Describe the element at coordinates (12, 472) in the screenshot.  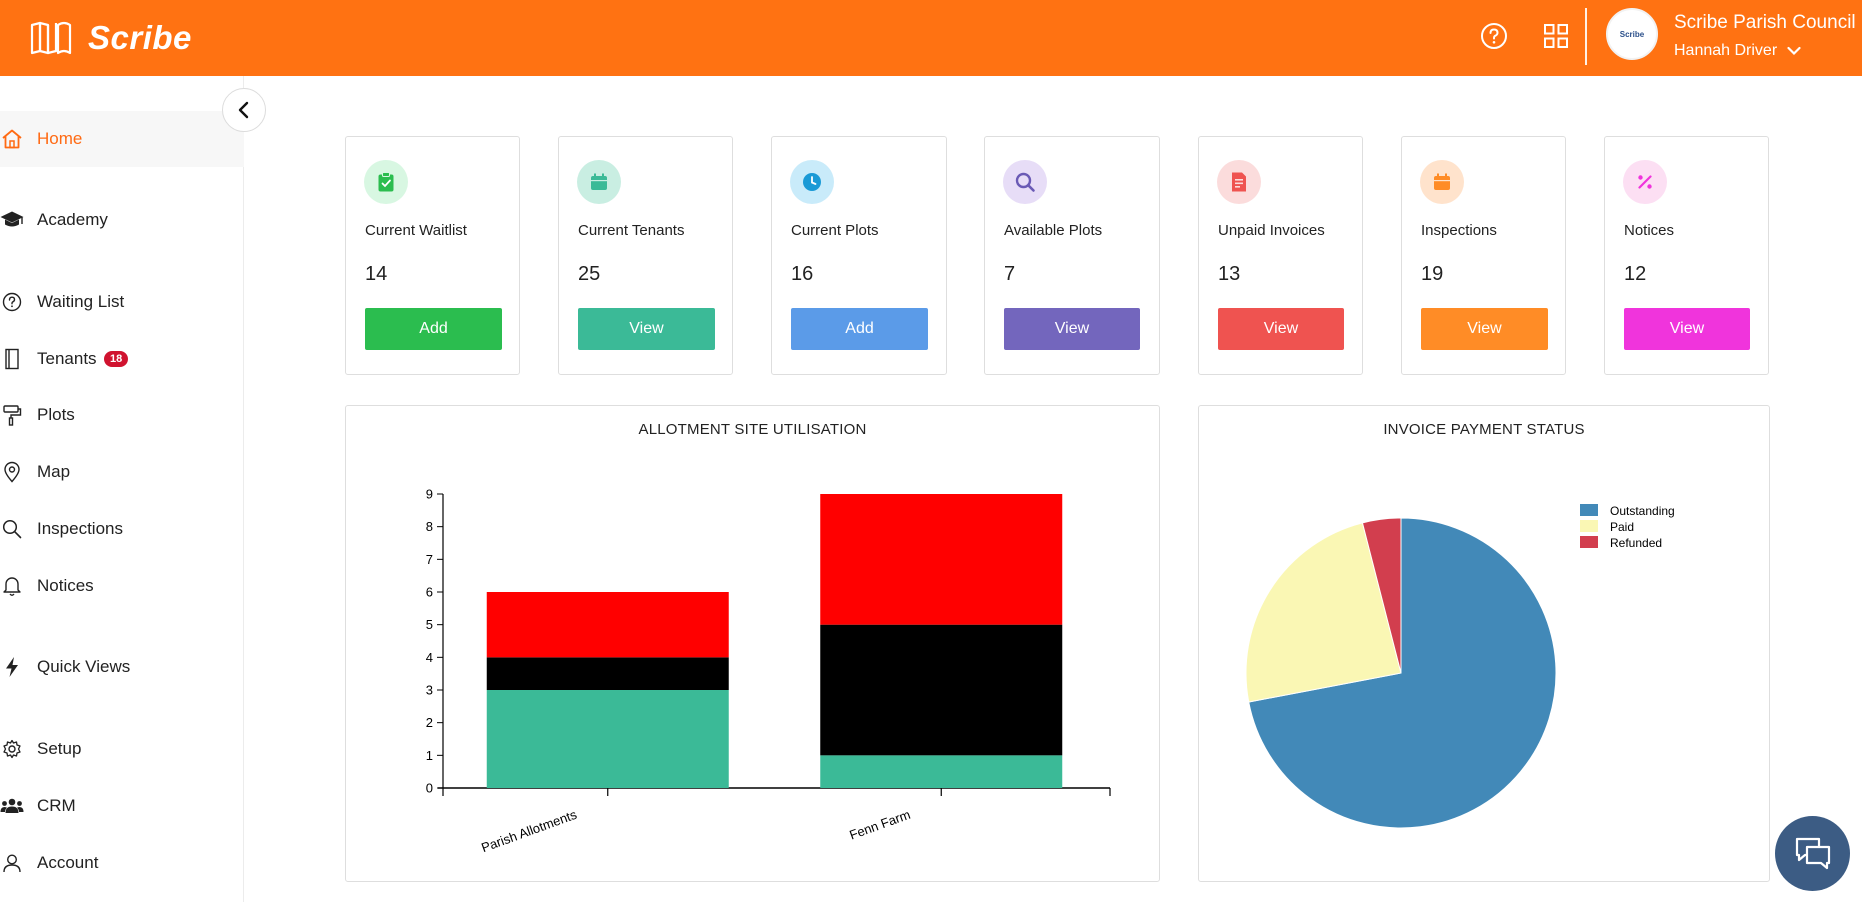
I see `map-pin-icon` at that location.